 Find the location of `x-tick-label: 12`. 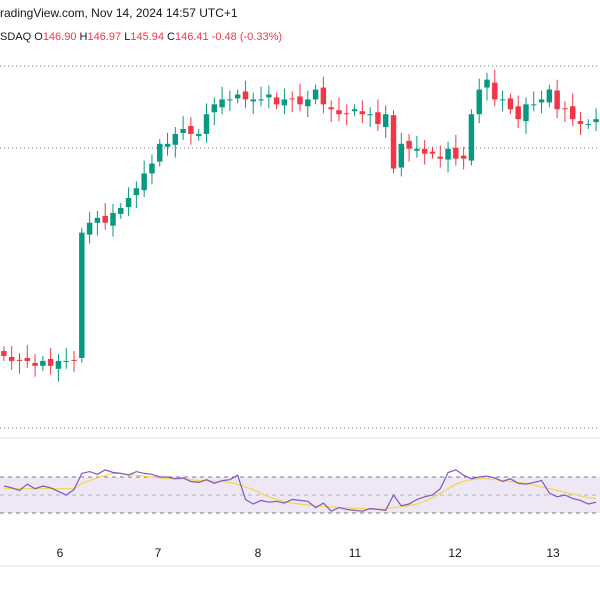

x-tick-label: 12 is located at coordinates (455, 553).